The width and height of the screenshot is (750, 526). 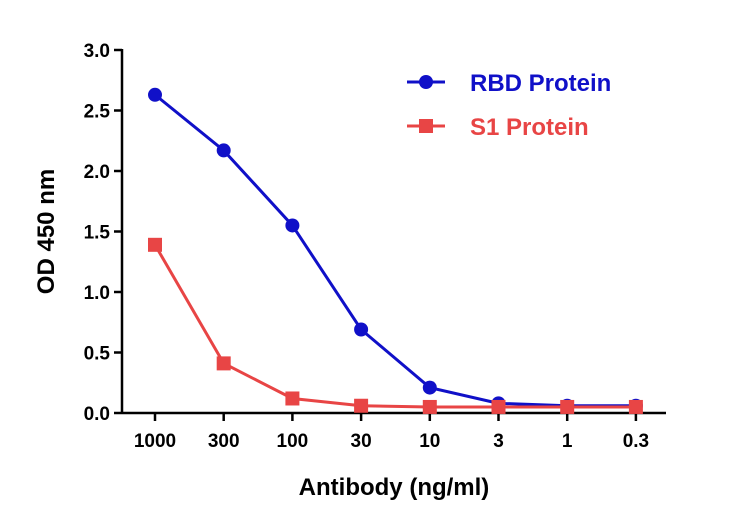 What do you see at coordinates (293, 441) in the screenshot?
I see `x-tick-label: 100` at bounding box center [293, 441].